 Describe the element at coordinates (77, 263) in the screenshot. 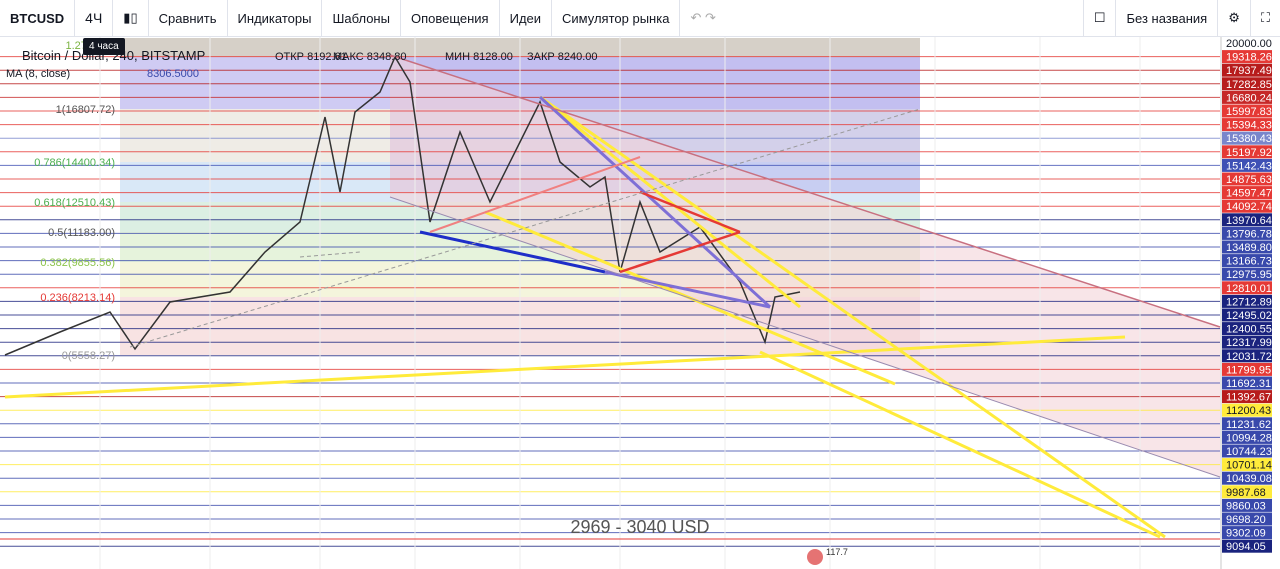

I see `fib-label: 0.382(9855.56)` at that location.